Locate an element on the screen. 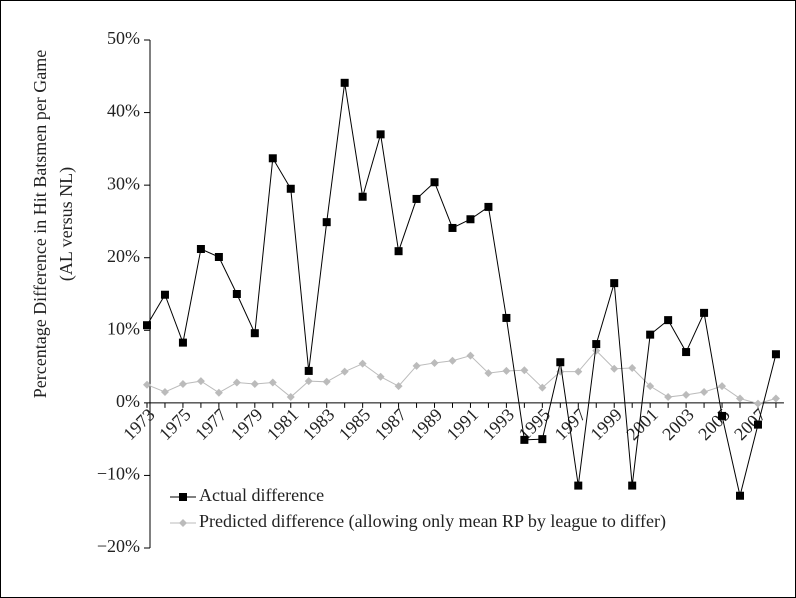 The width and height of the screenshot is (796, 598). y-tick-label: −10% is located at coordinates (118, 474).